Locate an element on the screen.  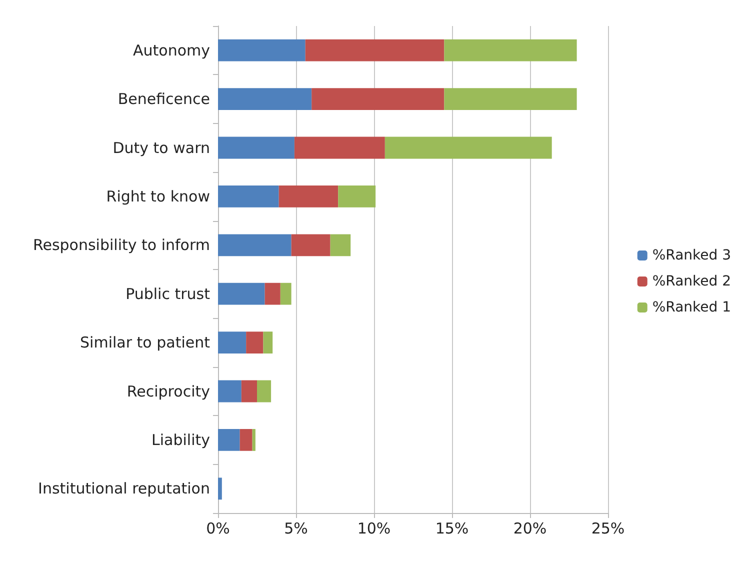
x-tick-label: 10% is located at coordinates (374, 529).